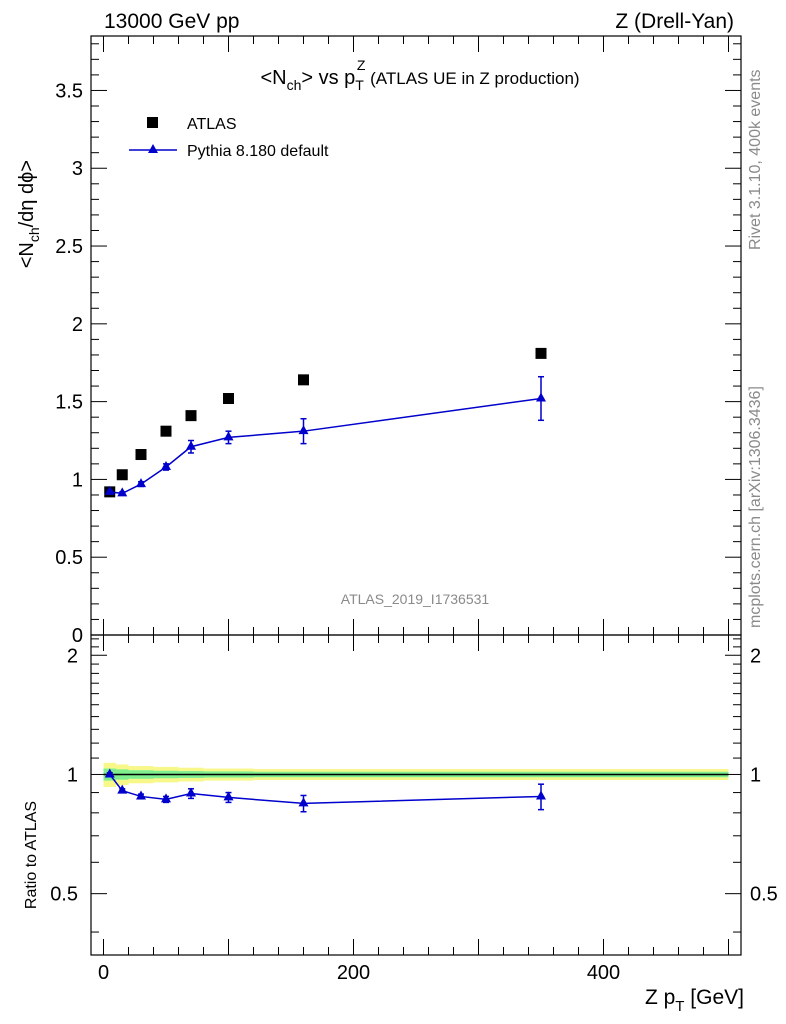 This screenshot has height=1024, width=786. Describe the element at coordinates (755, 775) in the screenshot. I see `ratio-y-tick-label-right: 1` at that location.